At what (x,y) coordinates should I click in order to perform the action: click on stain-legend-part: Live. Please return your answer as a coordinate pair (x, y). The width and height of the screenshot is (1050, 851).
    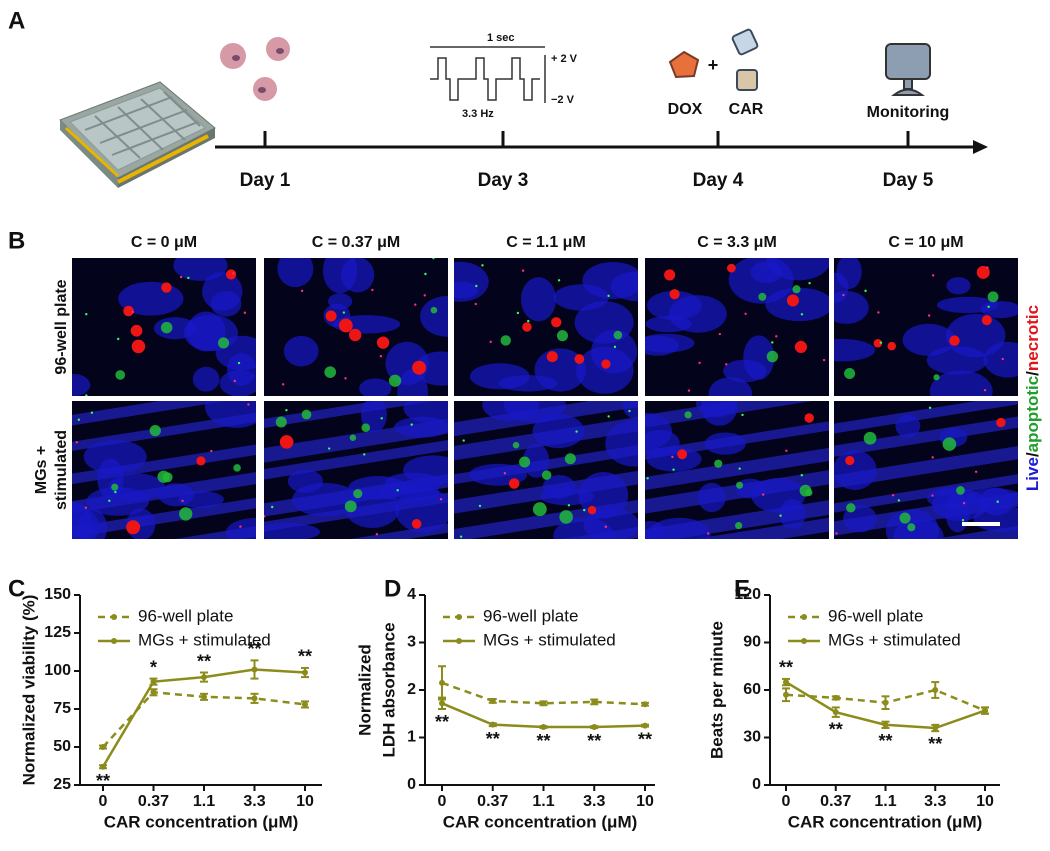
    Looking at the image, I should click on (1032, 474).